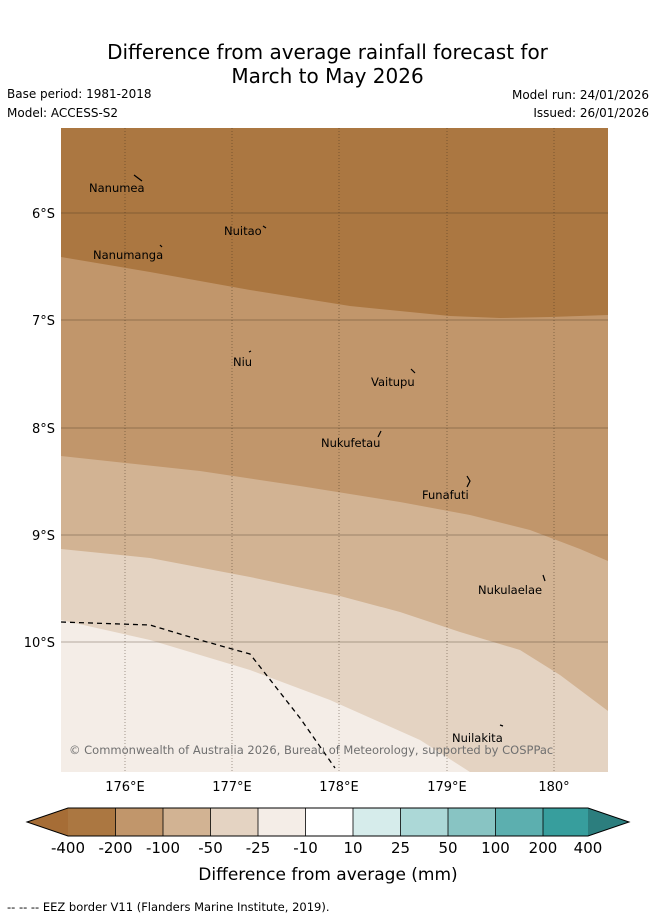 The width and height of the screenshot is (655, 919). What do you see at coordinates (327, 875) in the screenshot?
I see `colorbar-title: Difference from average (mm)` at bounding box center [327, 875].